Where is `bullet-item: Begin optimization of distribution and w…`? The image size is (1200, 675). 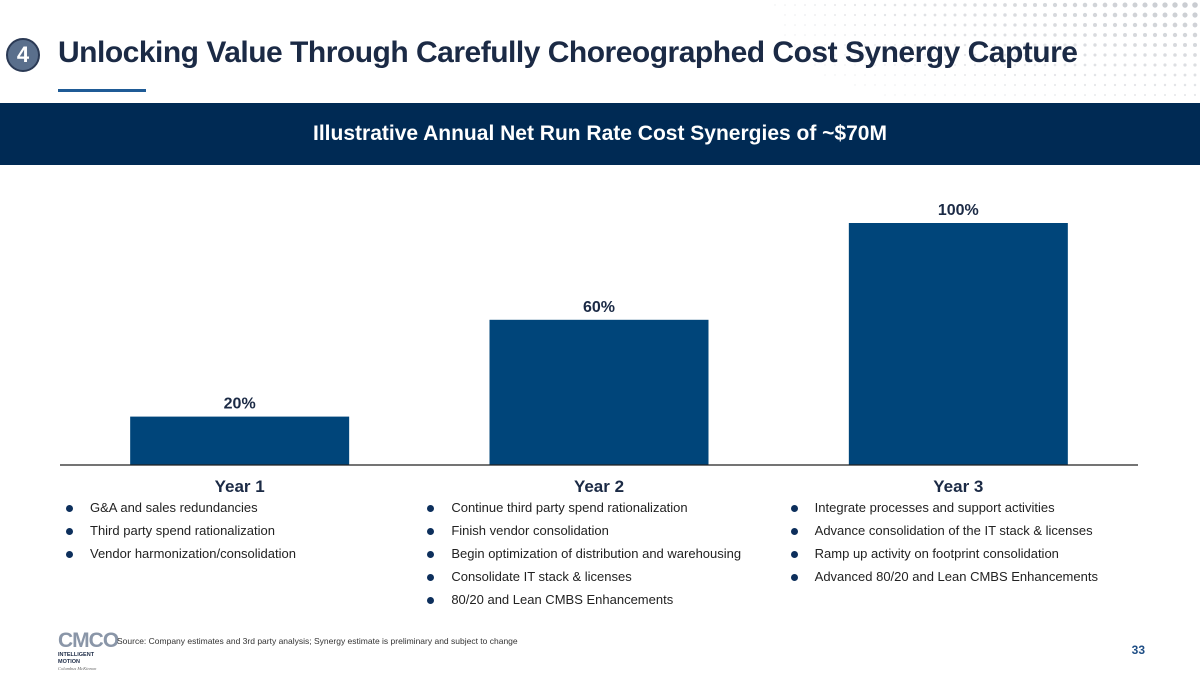 bullet-item: Begin optimization of distribution and w… is located at coordinates (605, 556).